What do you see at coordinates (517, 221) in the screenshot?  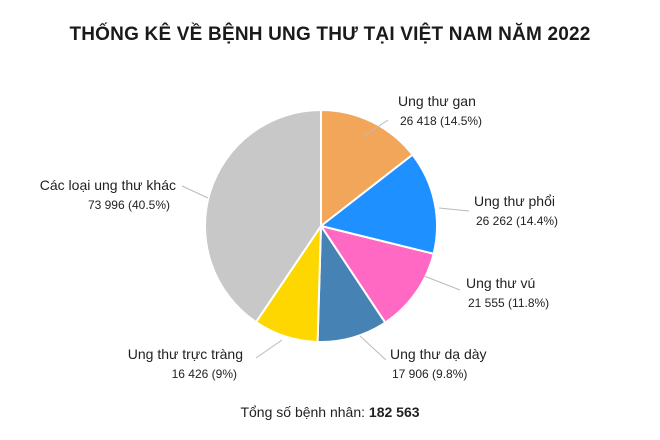 I see `slice-value-2: 26 262 (14.4%)` at bounding box center [517, 221].